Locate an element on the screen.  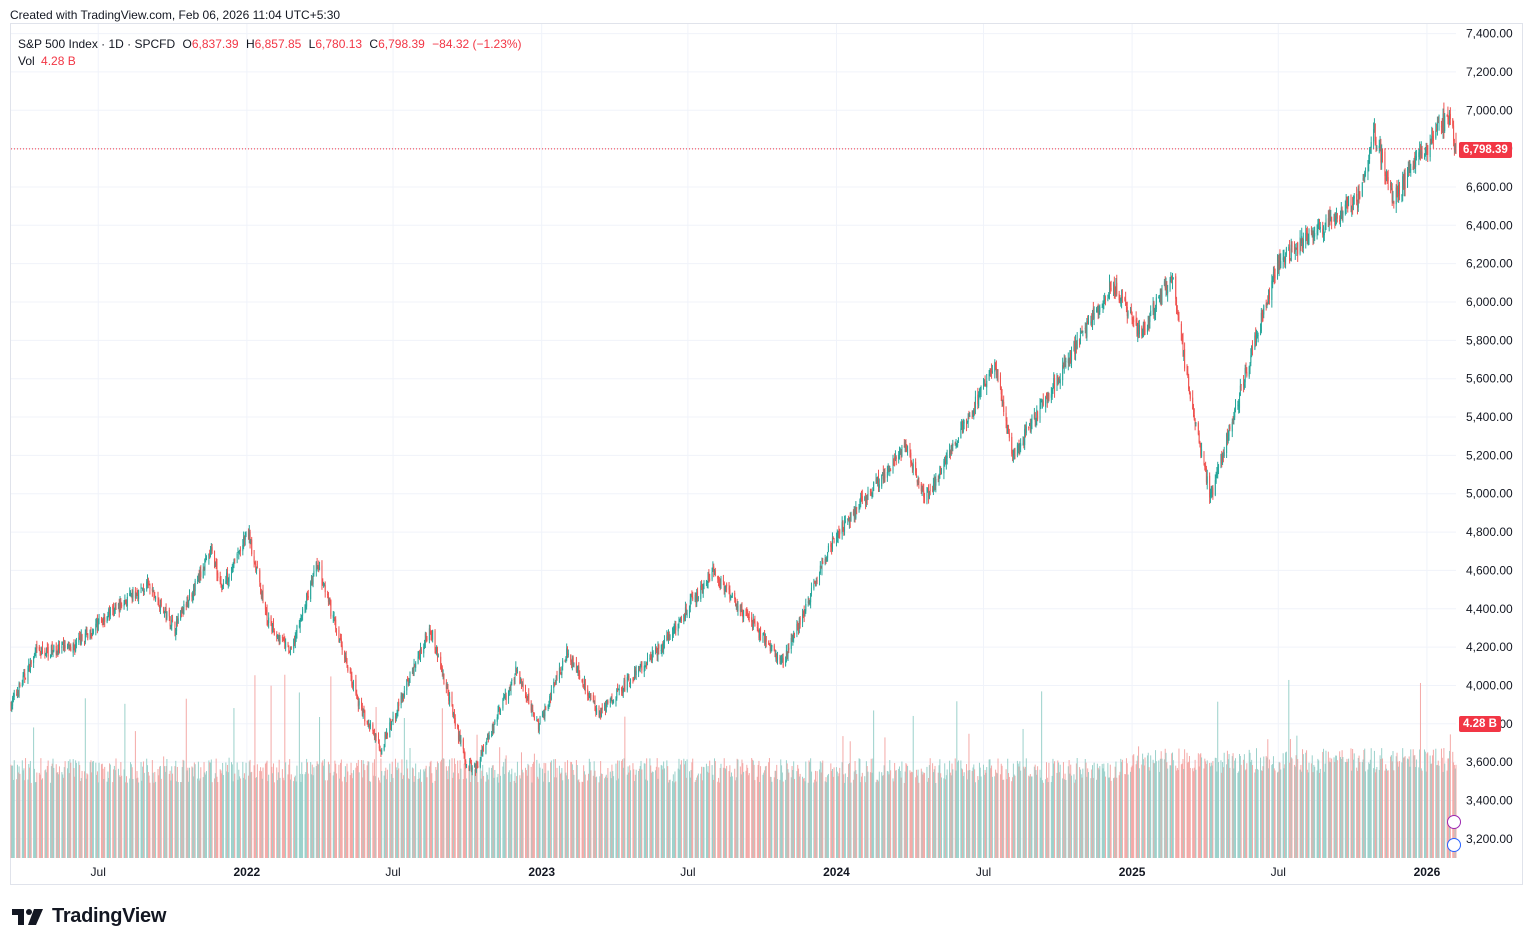
alert-clock-icon is located at coordinates (1454, 822).